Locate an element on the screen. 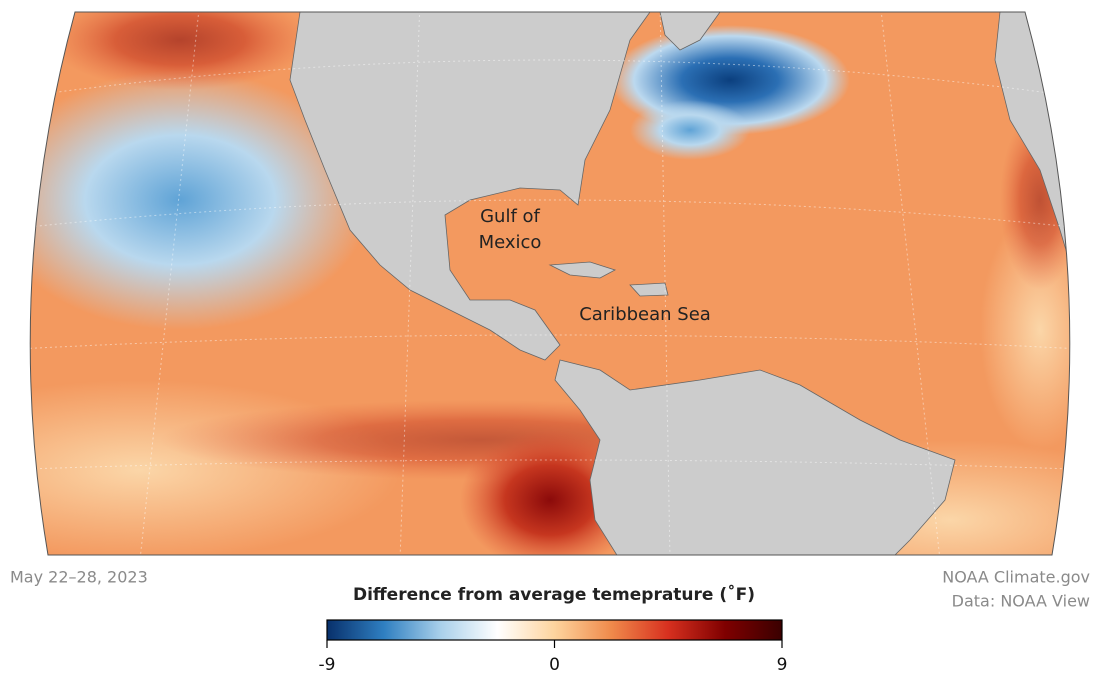  map-label: Mexico is located at coordinates (510, 242).